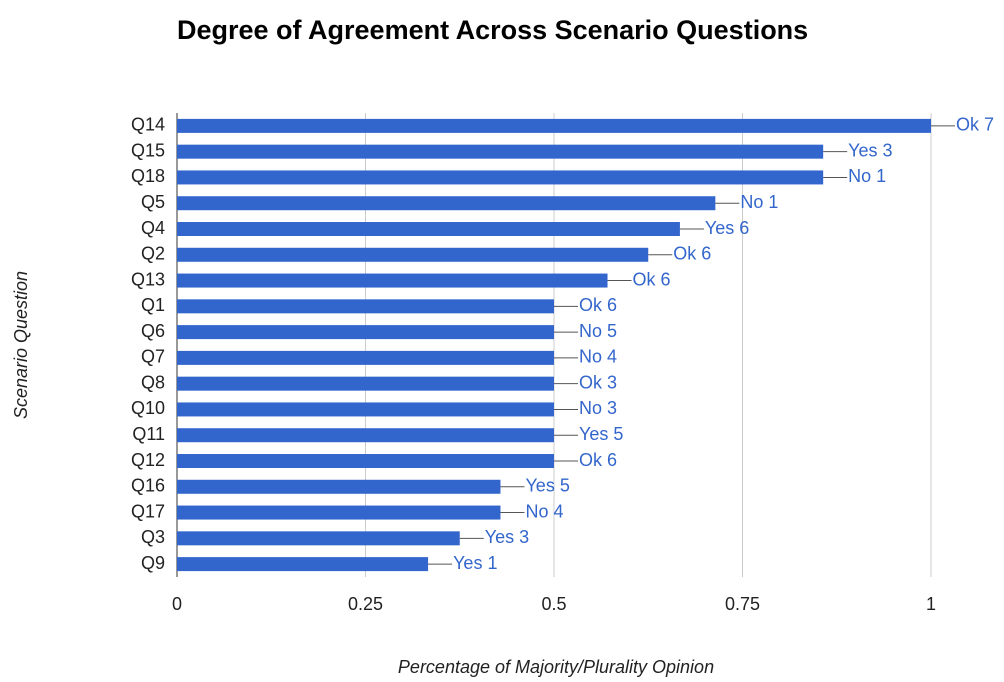 Image resolution: width=1004 pixels, height=682 pixels. Describe the element at coordinates (148, 125) in the screenshot. I see `y-tick-label: Q14` at that location.